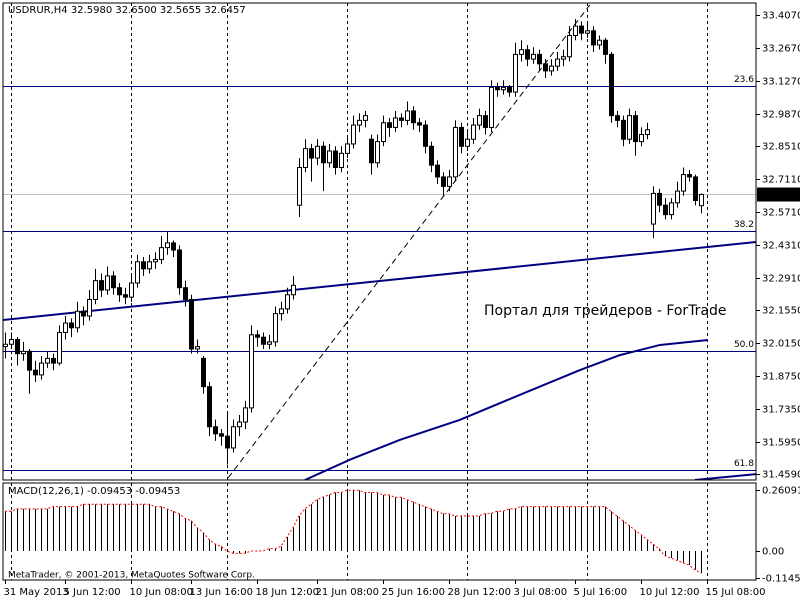 The height and width of the screenshot is (600, 800). What do you see at coordinates (744, 345) in the screenshot?
I see `fib-label: 50.0` at bounding box center [744, 345].